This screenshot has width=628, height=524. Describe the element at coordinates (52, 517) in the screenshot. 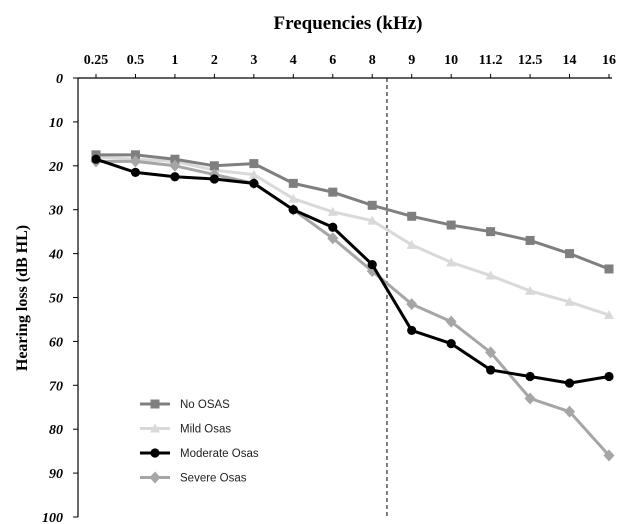

I see `y-tick-label: 100` at that location.